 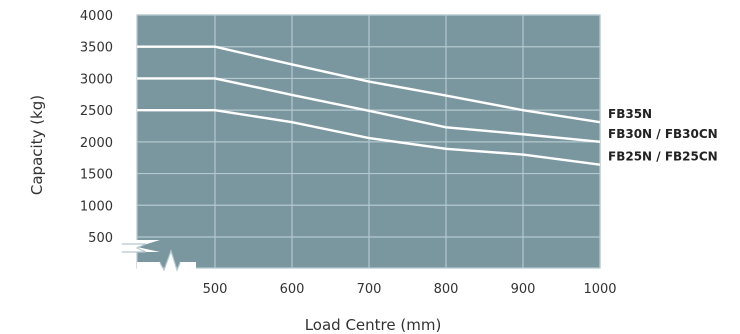 I want to click on y-axis-ticks: 500 1000 1500 2000 2500 3000 3500 4000, so click(x=96, y=127).